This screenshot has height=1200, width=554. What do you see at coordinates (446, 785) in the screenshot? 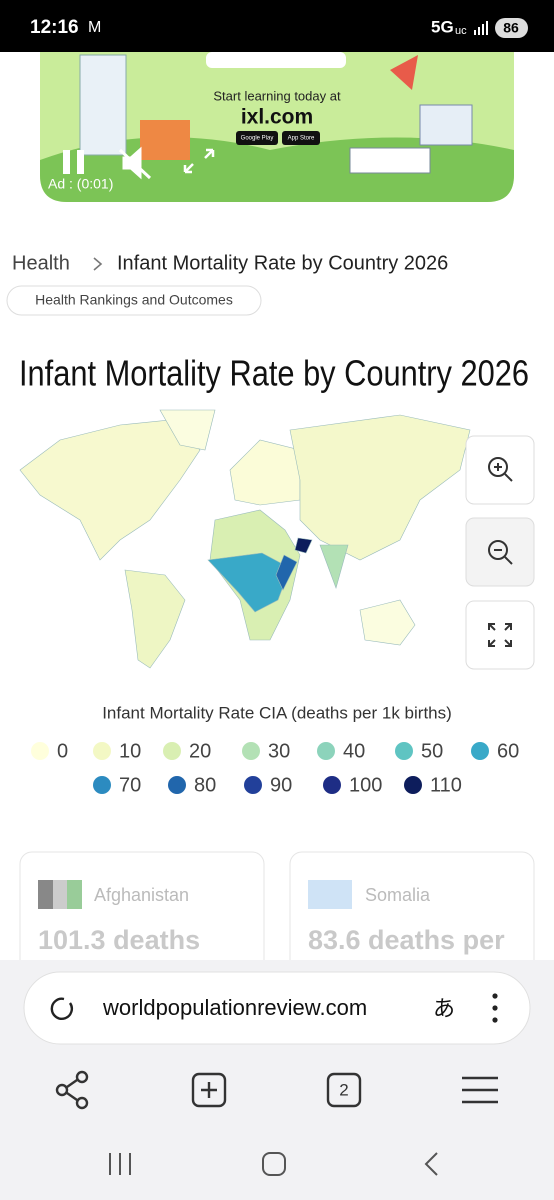
I see `legend-label: 110` at bounding box center [446, 785].